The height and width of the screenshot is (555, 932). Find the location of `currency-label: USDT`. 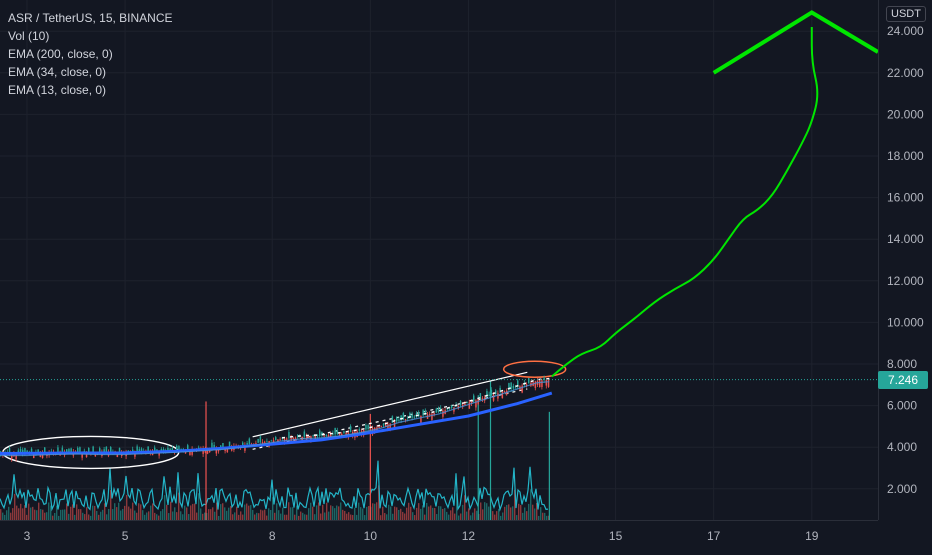

currency-label: USDT is located at coordinates (906, 14).